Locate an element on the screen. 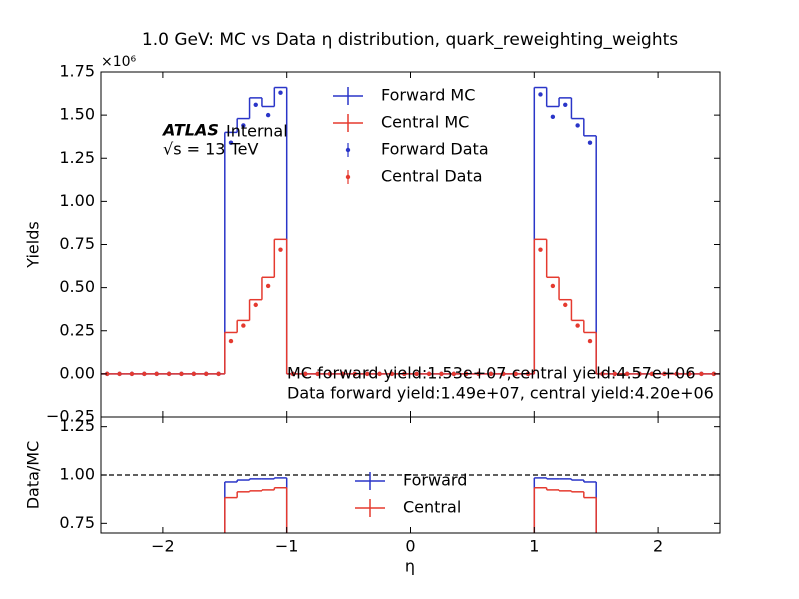 This screenshot has width=799, height=599. x-tick-label: −1 is located at coordinates (287, 546).